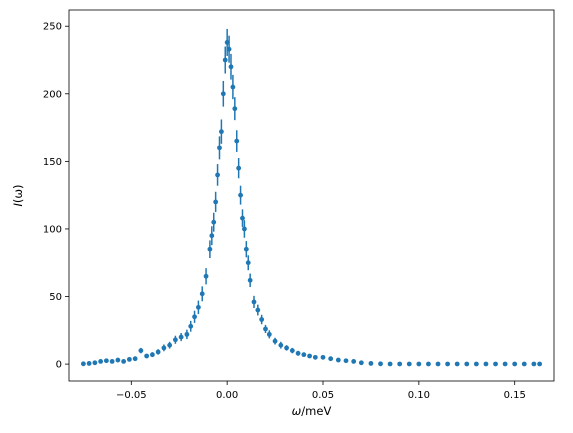 Image resolution: width=573 pixels, height=433 pixels. What do you see at coordinates (55, 297) in the screenshot?
I see `y-tick-label: 50` at bounding box center [55, 297].